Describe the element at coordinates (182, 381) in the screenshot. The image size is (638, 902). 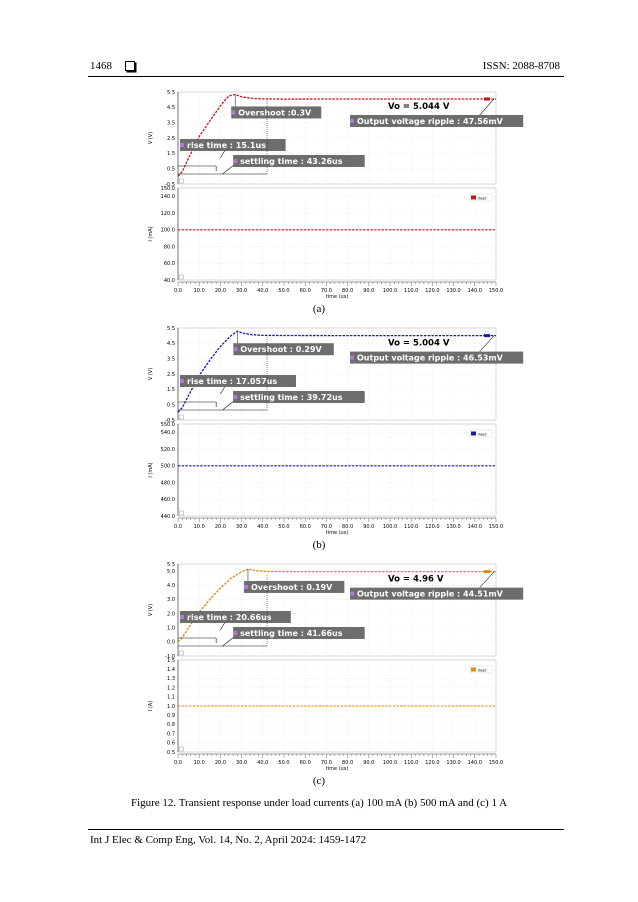
I see `rise-time-callout-marker` at that location.